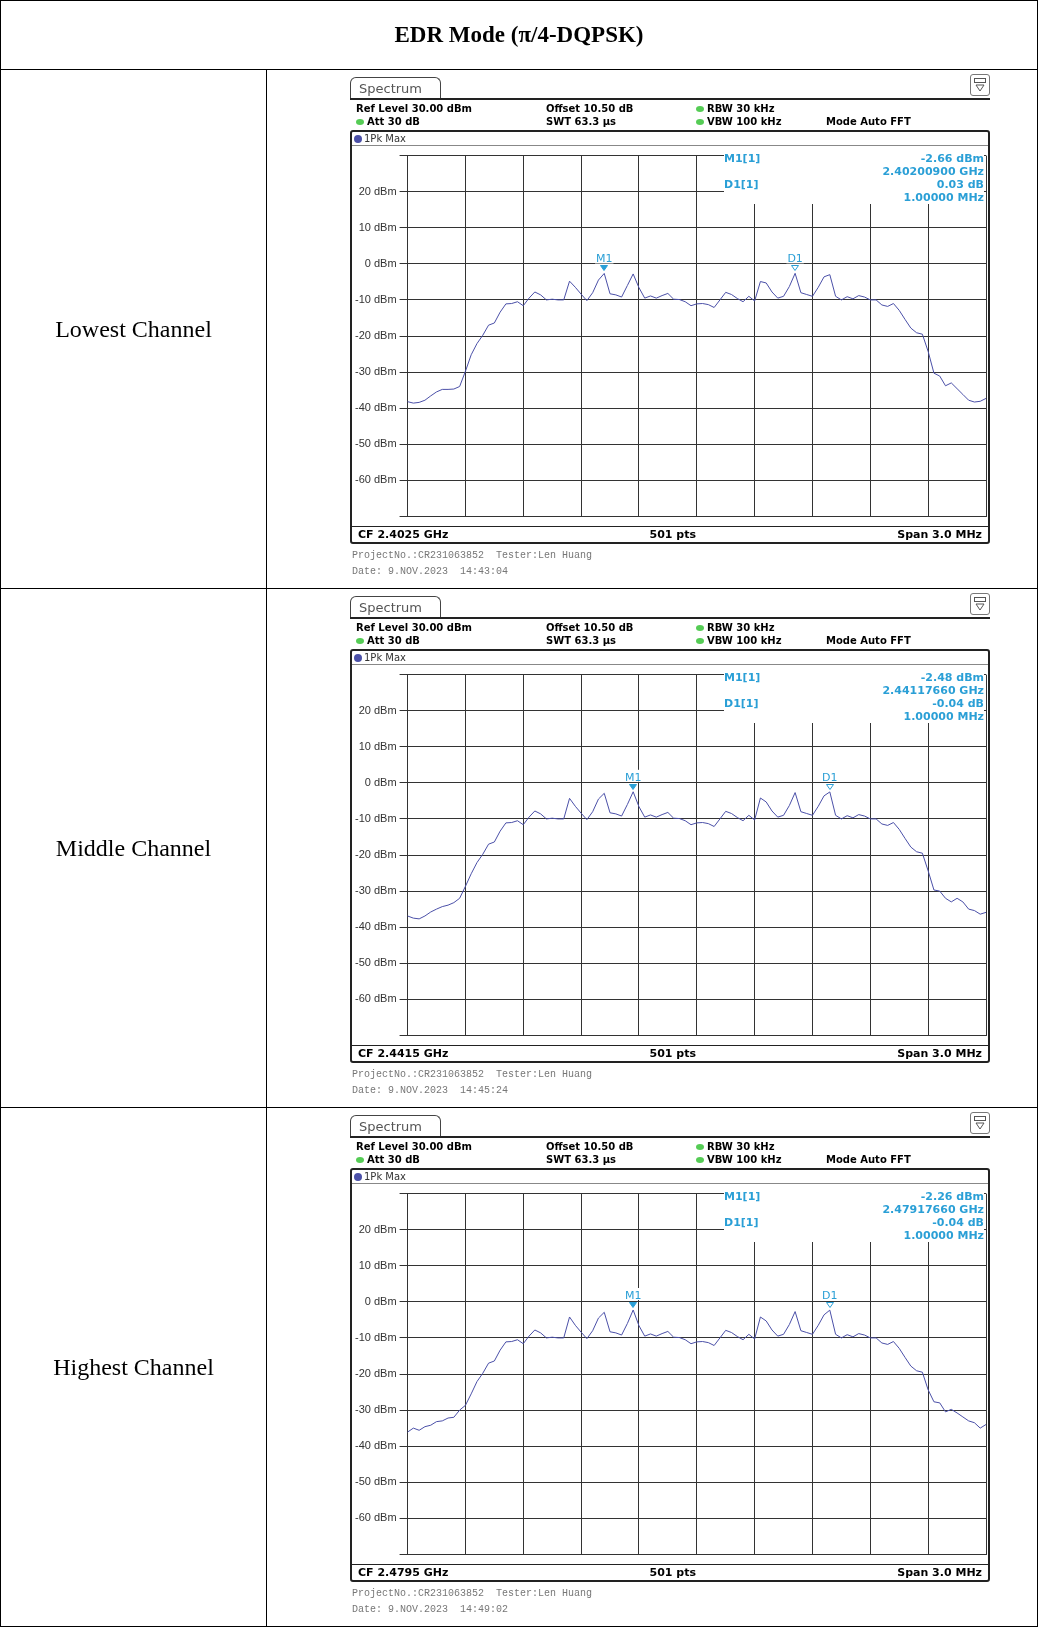 The height and width of the screenshot is (1628, 1039). I want to click on text: CF 2.4415 GHz, so click(403, 1053).